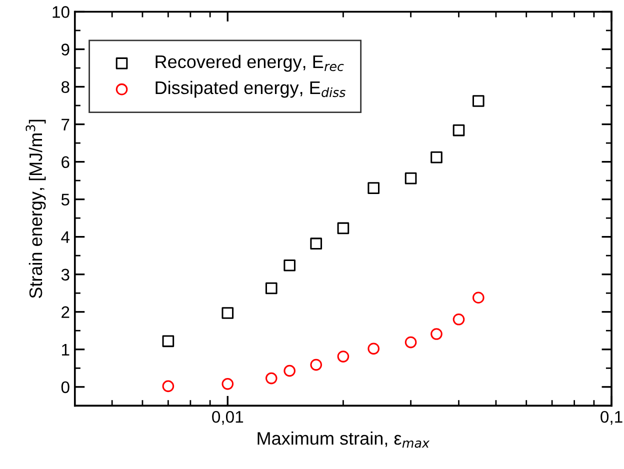 The image size is (624, 469). Describe the element at coordinates (228, 417) in the screenshot. I see `x-tick-label: 0,01` at that location.